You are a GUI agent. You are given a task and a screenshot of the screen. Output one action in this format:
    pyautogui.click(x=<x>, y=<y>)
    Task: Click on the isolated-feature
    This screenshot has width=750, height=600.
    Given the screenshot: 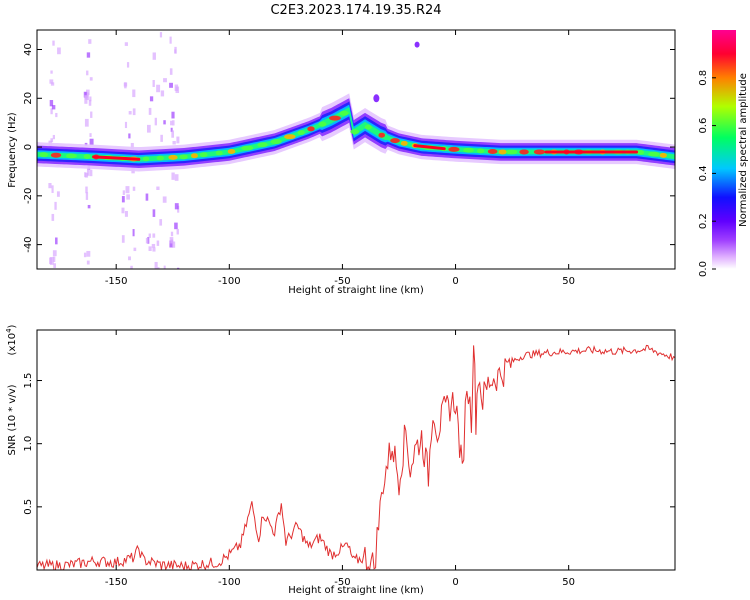 What is the action you would take?
    pyautogui.click(x=376, y=98)
    